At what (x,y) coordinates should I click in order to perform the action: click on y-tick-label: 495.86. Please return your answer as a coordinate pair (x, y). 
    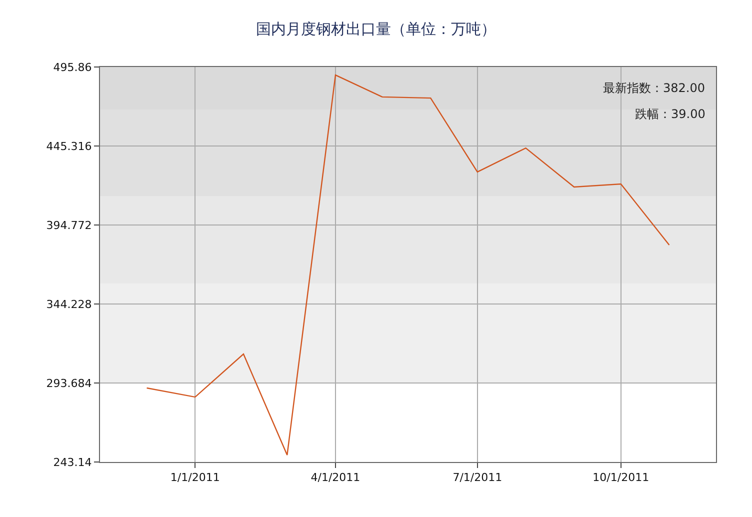
    Looking at the image, I should click on (72, 67).